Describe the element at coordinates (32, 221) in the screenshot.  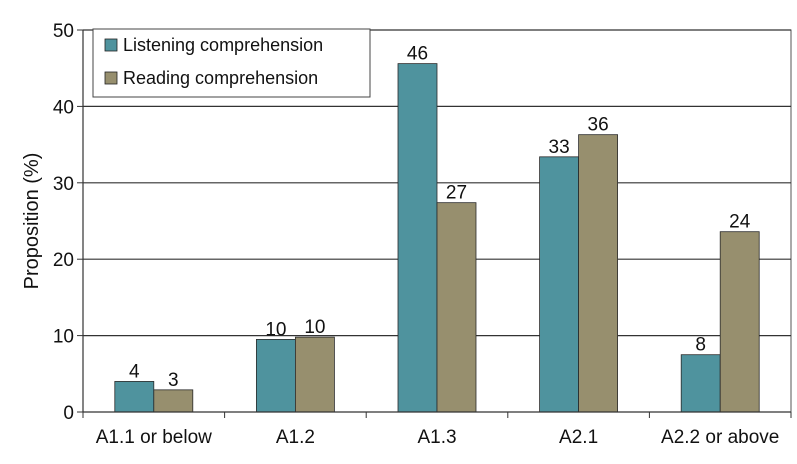
I see `y-axis-label: Proposition (%)` at that location.